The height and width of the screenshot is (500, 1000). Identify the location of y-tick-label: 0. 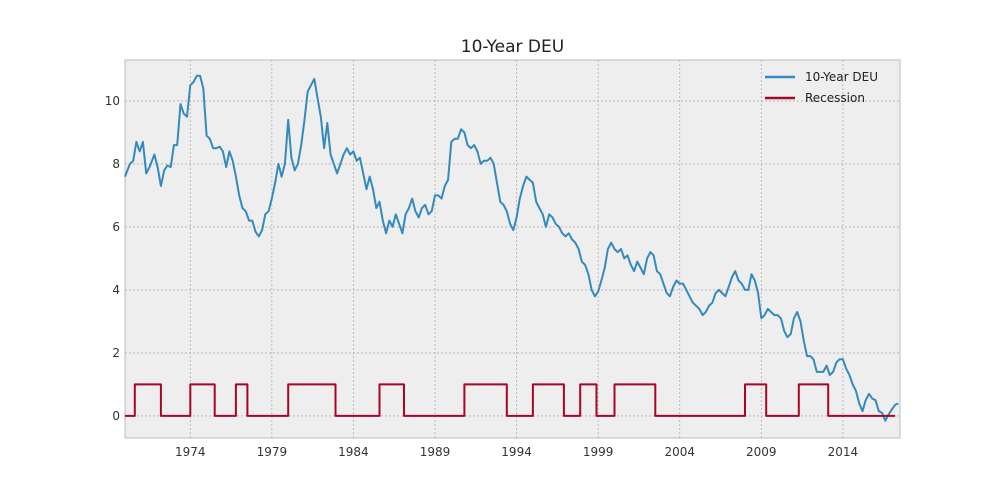
(116, 416).